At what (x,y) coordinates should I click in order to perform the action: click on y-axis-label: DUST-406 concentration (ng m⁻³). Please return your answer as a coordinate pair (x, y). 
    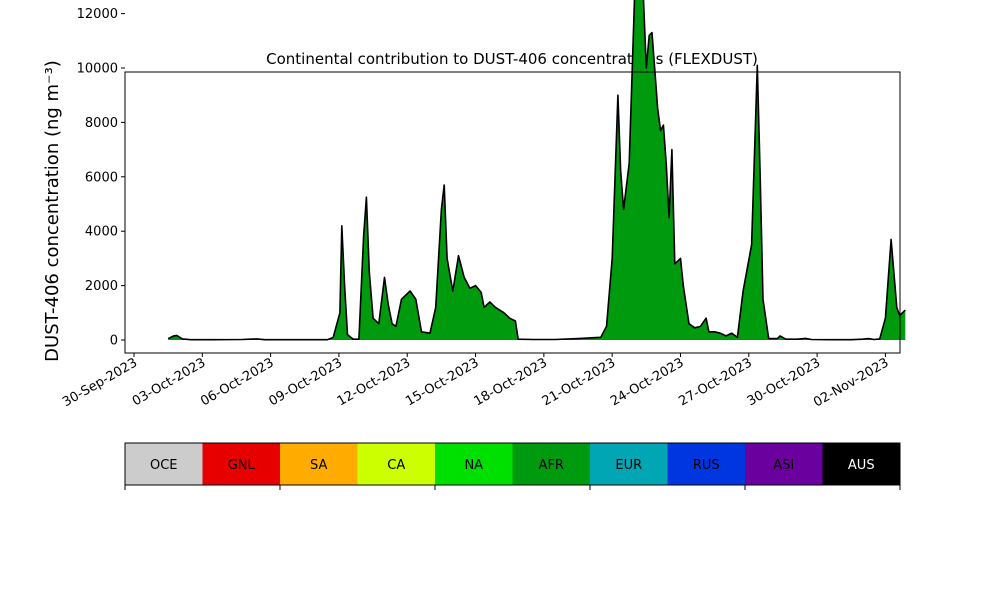
    Looking at the image, I should click on (52, 211).